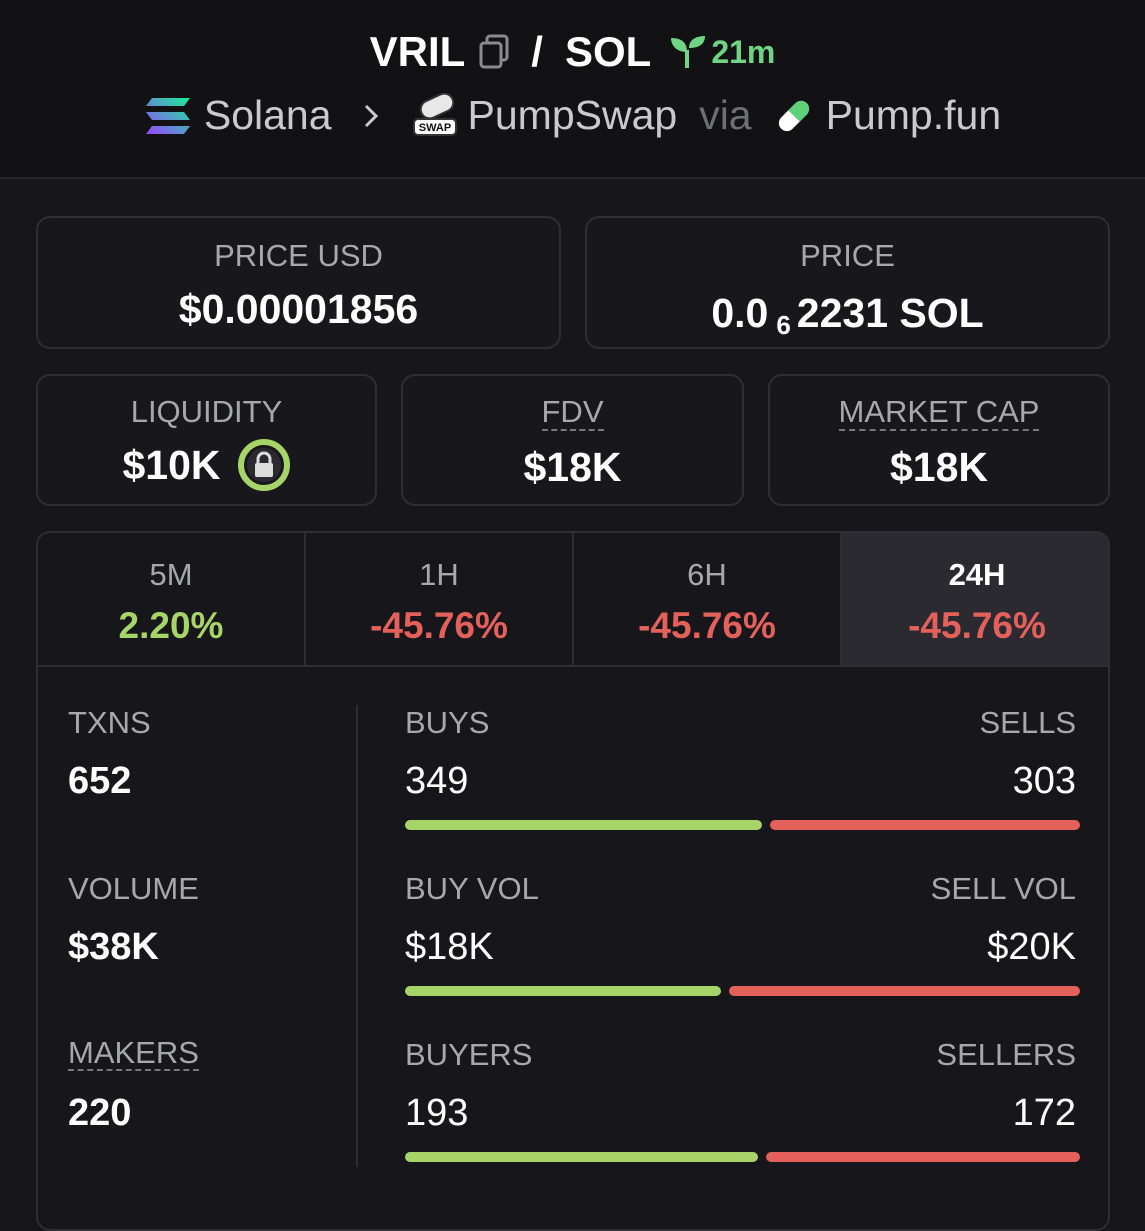  I want to click on copy-icon, so click(495, 52).